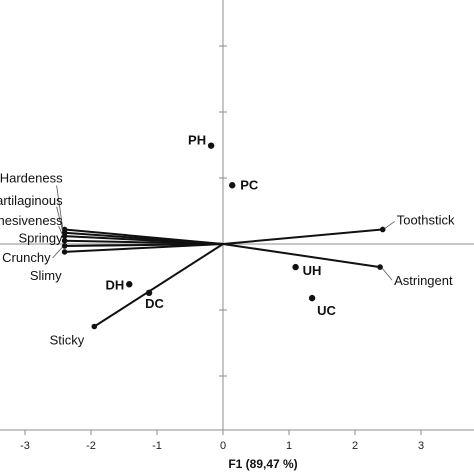 This screenshot has width=474, height=474. What do you see at coordinates (91, 446) in the screenshot?
I see `x-tick-label: -2` at bounding box center [91, 446].